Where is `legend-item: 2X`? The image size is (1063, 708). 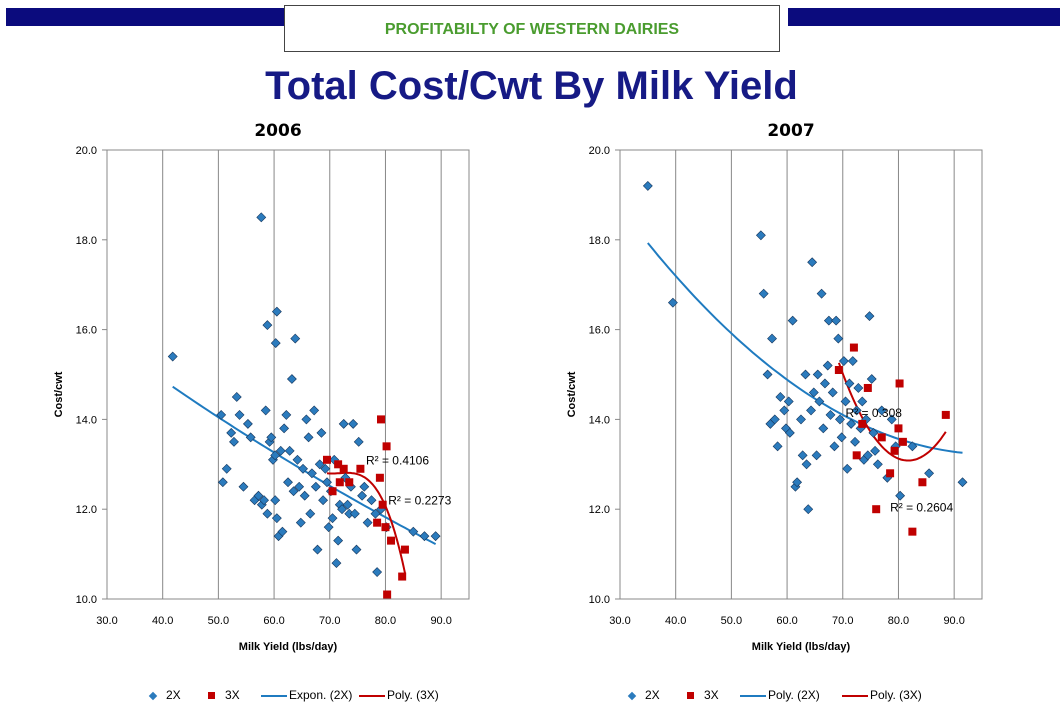 legend-item: 2X is located at coordinates (643, 695).